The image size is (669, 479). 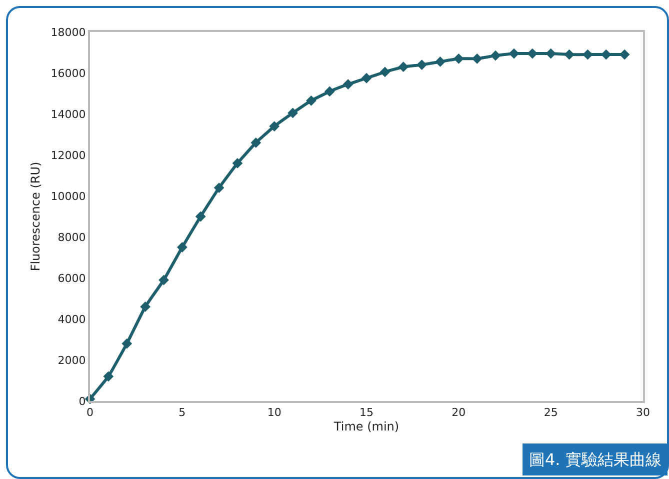 What do you see at coordinates (643, 413) in the screenshot?
I see `x-tick-label: 30` at bounding box center [643, 413].